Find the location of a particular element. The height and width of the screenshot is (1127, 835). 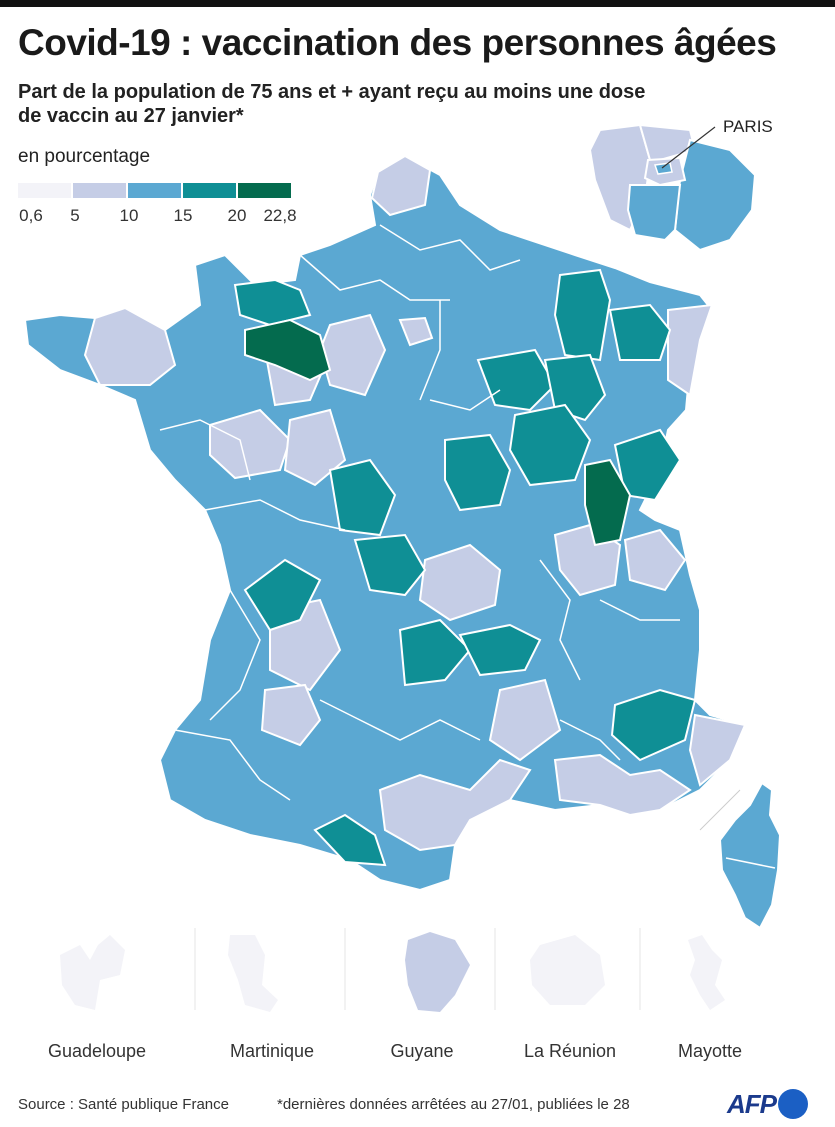

region-languedoc is located at coordinates (455, 805).